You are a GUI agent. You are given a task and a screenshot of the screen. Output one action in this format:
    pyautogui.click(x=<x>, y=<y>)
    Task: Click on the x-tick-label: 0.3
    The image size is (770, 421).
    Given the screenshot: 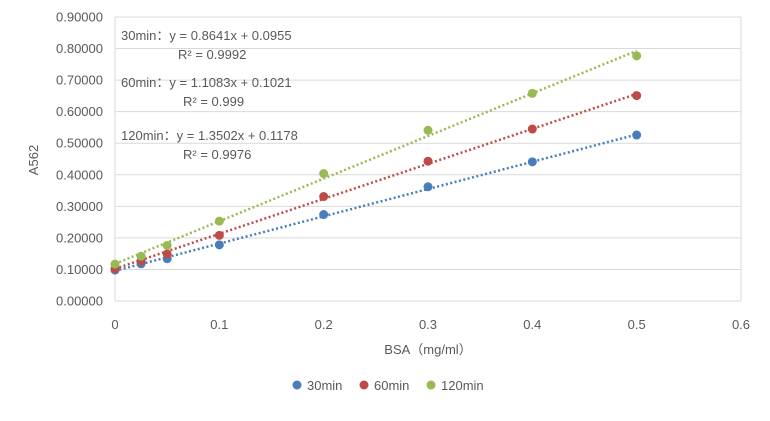 What is the action you would take?
    pyautogui.click(x=428, y=324)
    